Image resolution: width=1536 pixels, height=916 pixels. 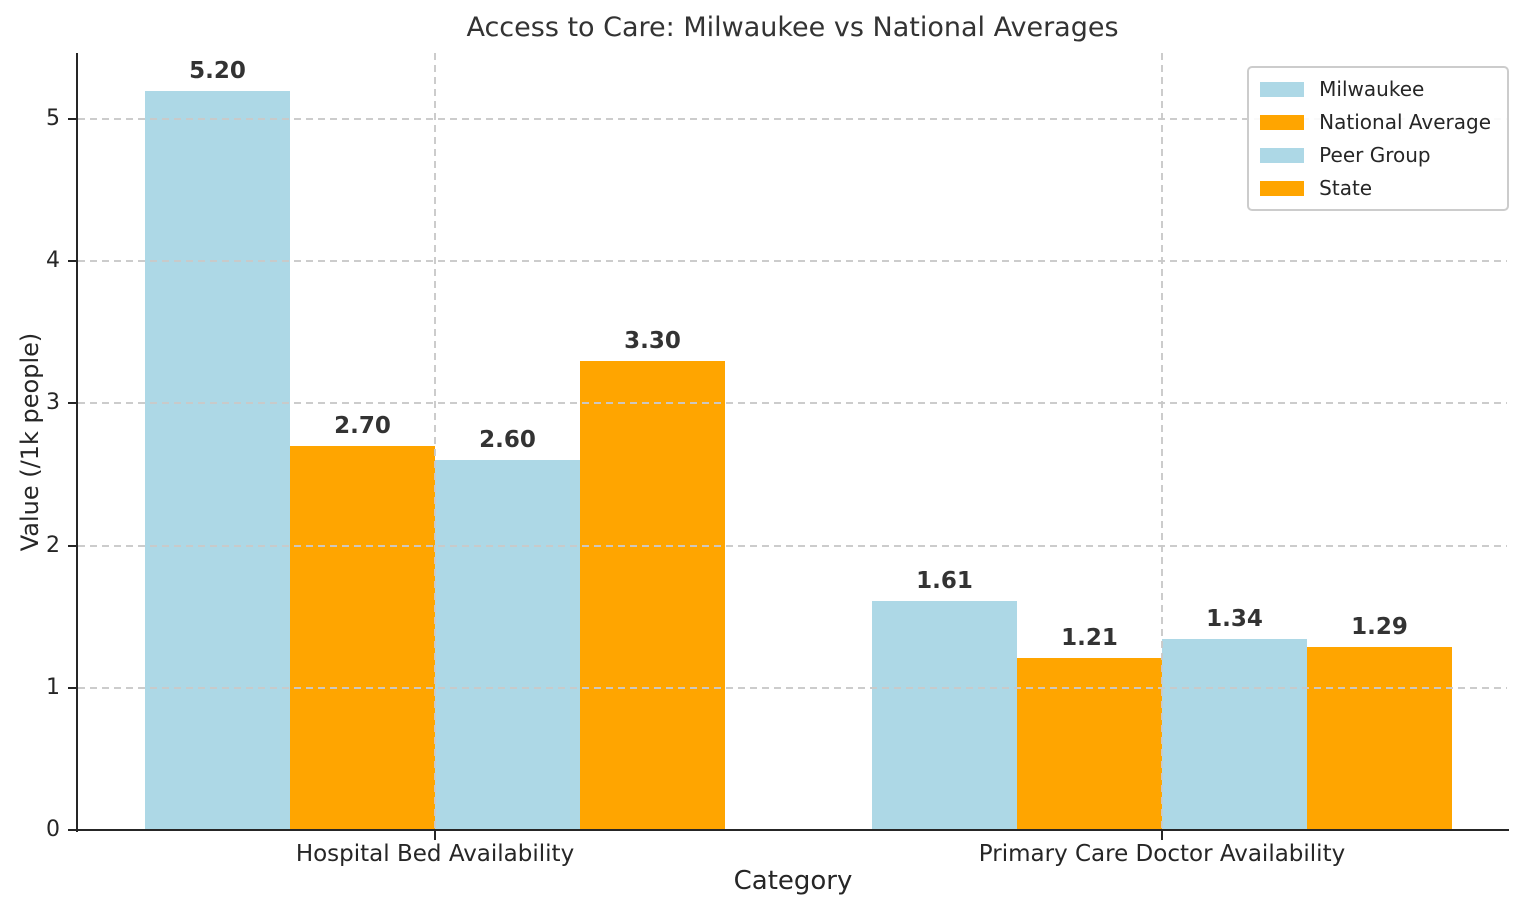 I want to click on x-axis-spine, so click(x=792, y=830).